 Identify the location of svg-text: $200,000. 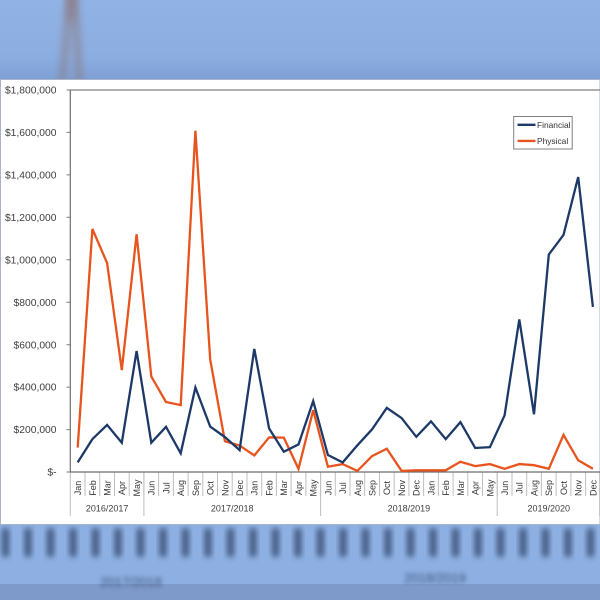
(35, 430).